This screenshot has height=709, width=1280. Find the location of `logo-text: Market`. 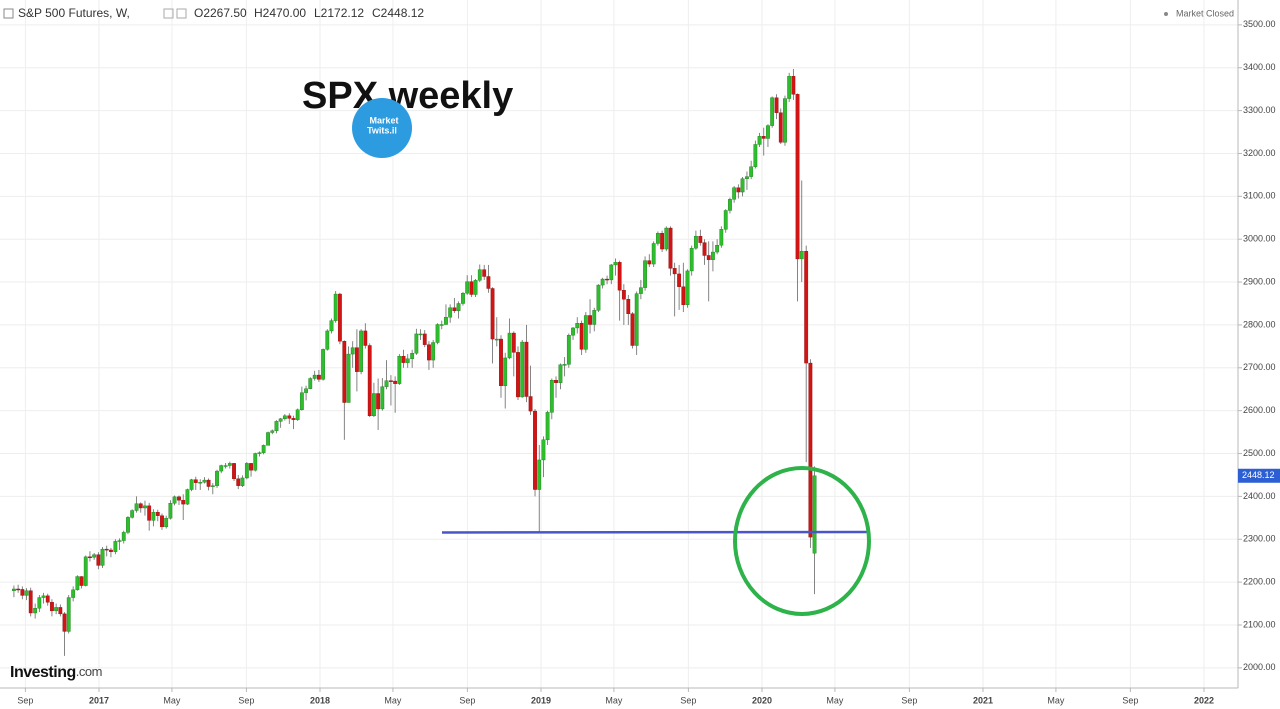

logo-text: Market is located at coordinates (383, 120).